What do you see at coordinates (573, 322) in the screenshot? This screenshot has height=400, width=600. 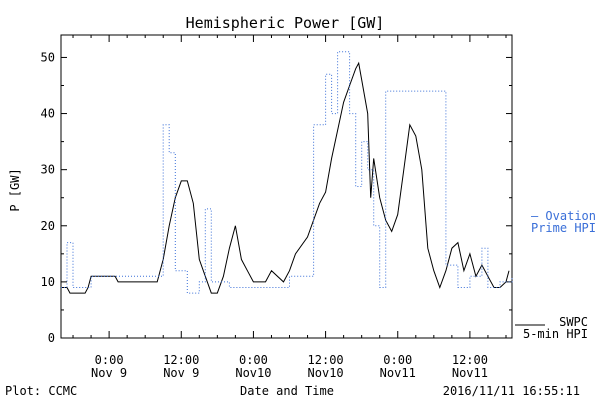 I see `legend-swpc-line1: SWPC` at bounding box center [573, 322].